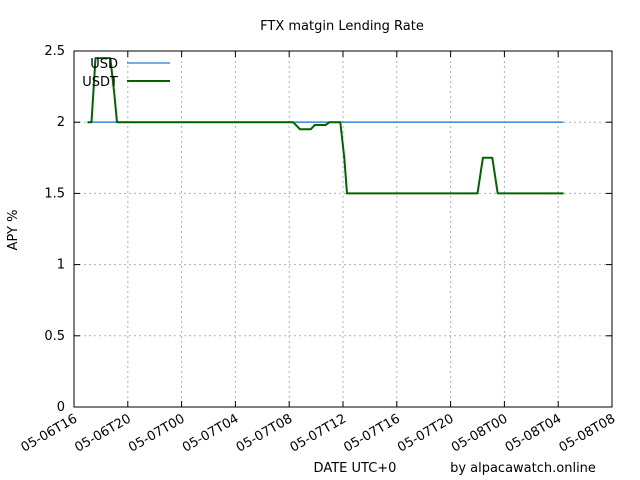 This screenshot has width=640, height=480. Describe the element at coordinates (61, 407) in the screenshot. I see `y-tick-label: 0` at that location.